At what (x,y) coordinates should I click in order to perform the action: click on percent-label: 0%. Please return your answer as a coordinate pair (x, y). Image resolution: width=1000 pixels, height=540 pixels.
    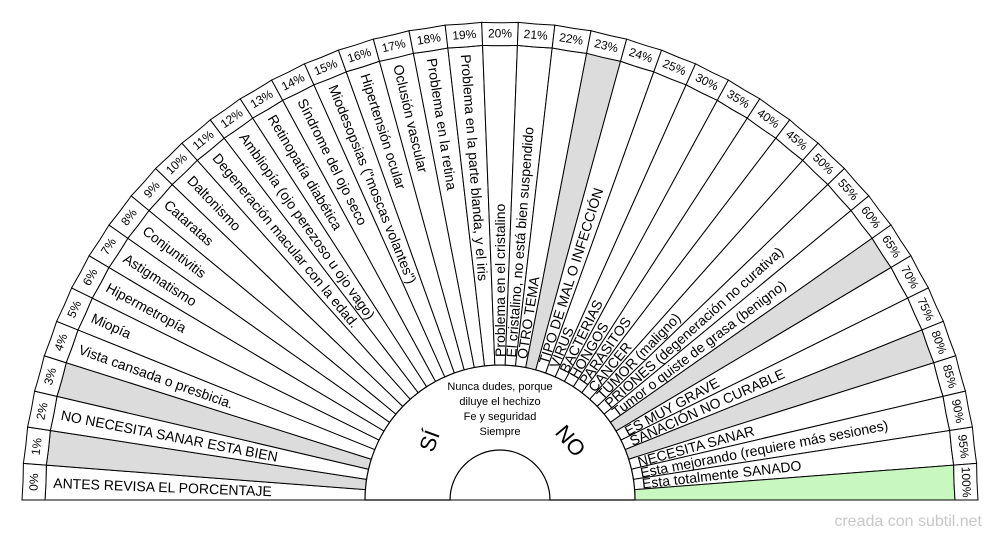
    Looking at the image, I should click on (34, 482).